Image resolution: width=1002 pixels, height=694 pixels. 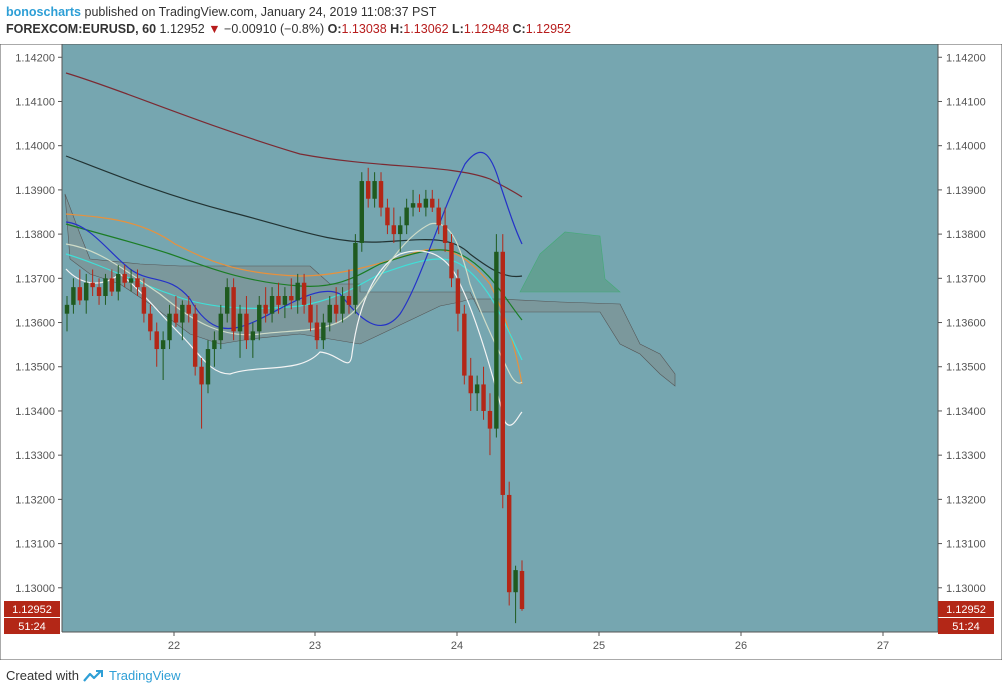 What do you see at coordinates (397, 29) in the screenshot?
I see `high-label: H:` at bounding box center [397, 29].